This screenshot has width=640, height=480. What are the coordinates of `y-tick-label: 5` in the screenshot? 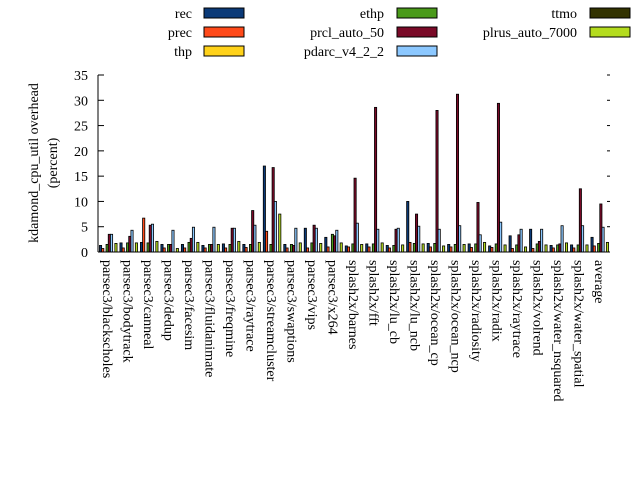 It's located at (84, 228).